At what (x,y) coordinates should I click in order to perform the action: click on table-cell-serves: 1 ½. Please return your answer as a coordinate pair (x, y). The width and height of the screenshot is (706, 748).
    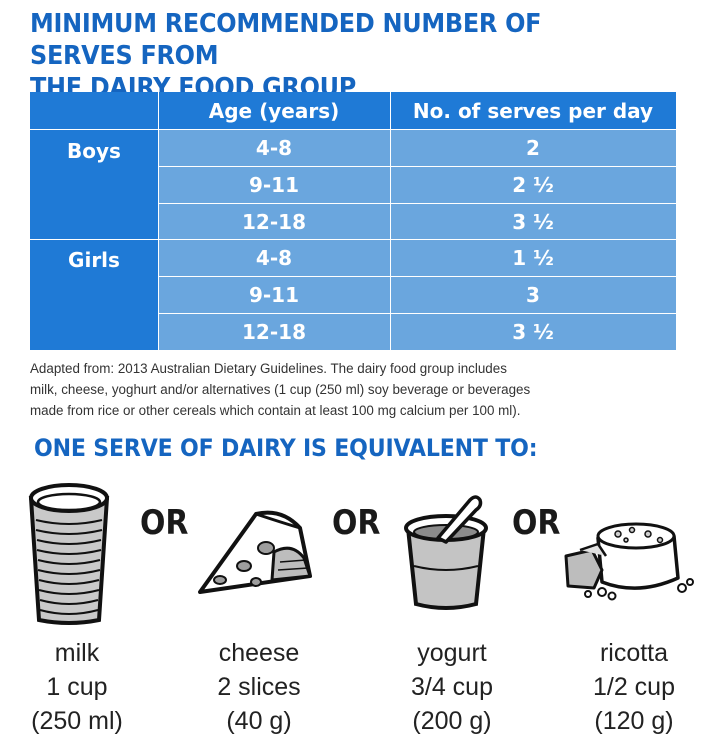
    Looking at the image, I should click on (533, 258).